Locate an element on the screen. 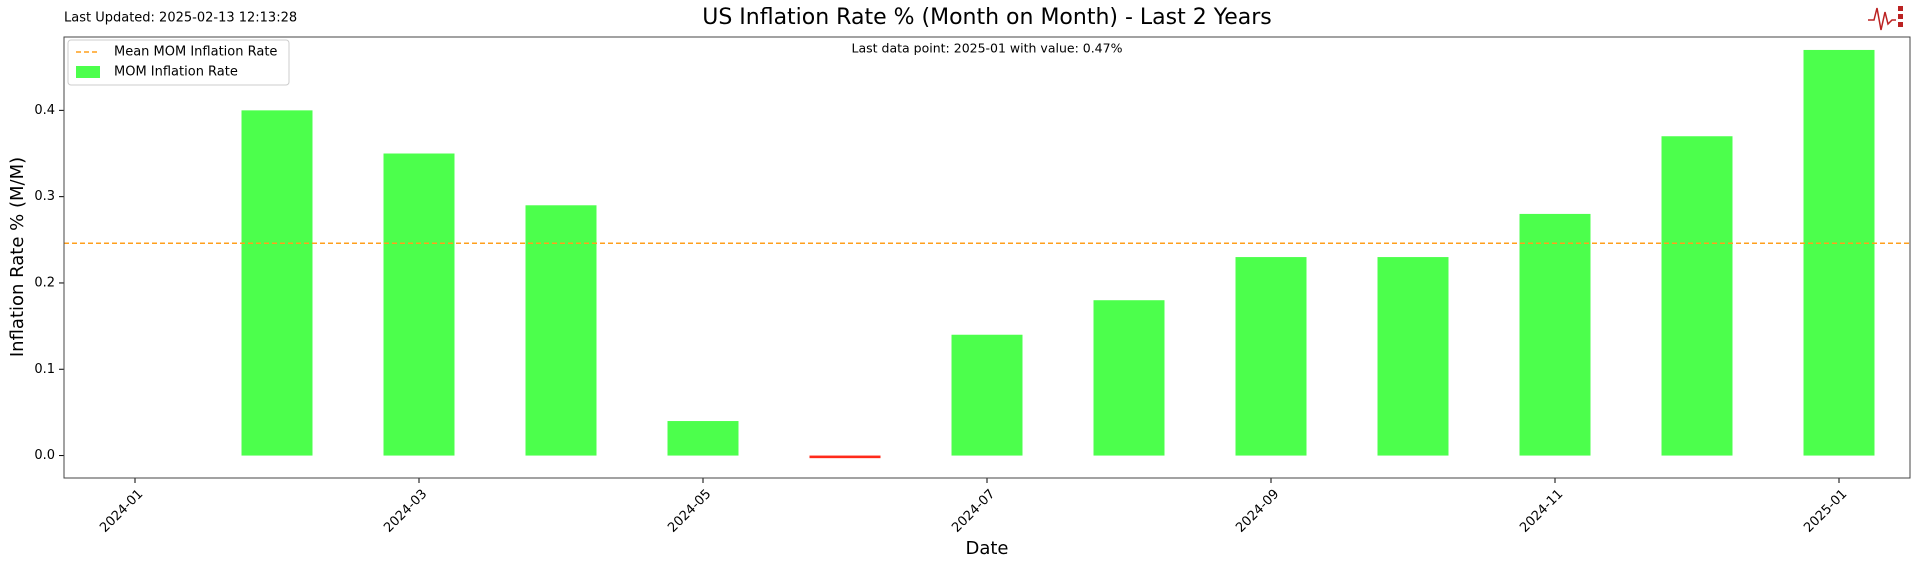 The width and height of the screenshot is (1920, 569). y-tick-label: 0.2 is located at coordinates (44, 282).